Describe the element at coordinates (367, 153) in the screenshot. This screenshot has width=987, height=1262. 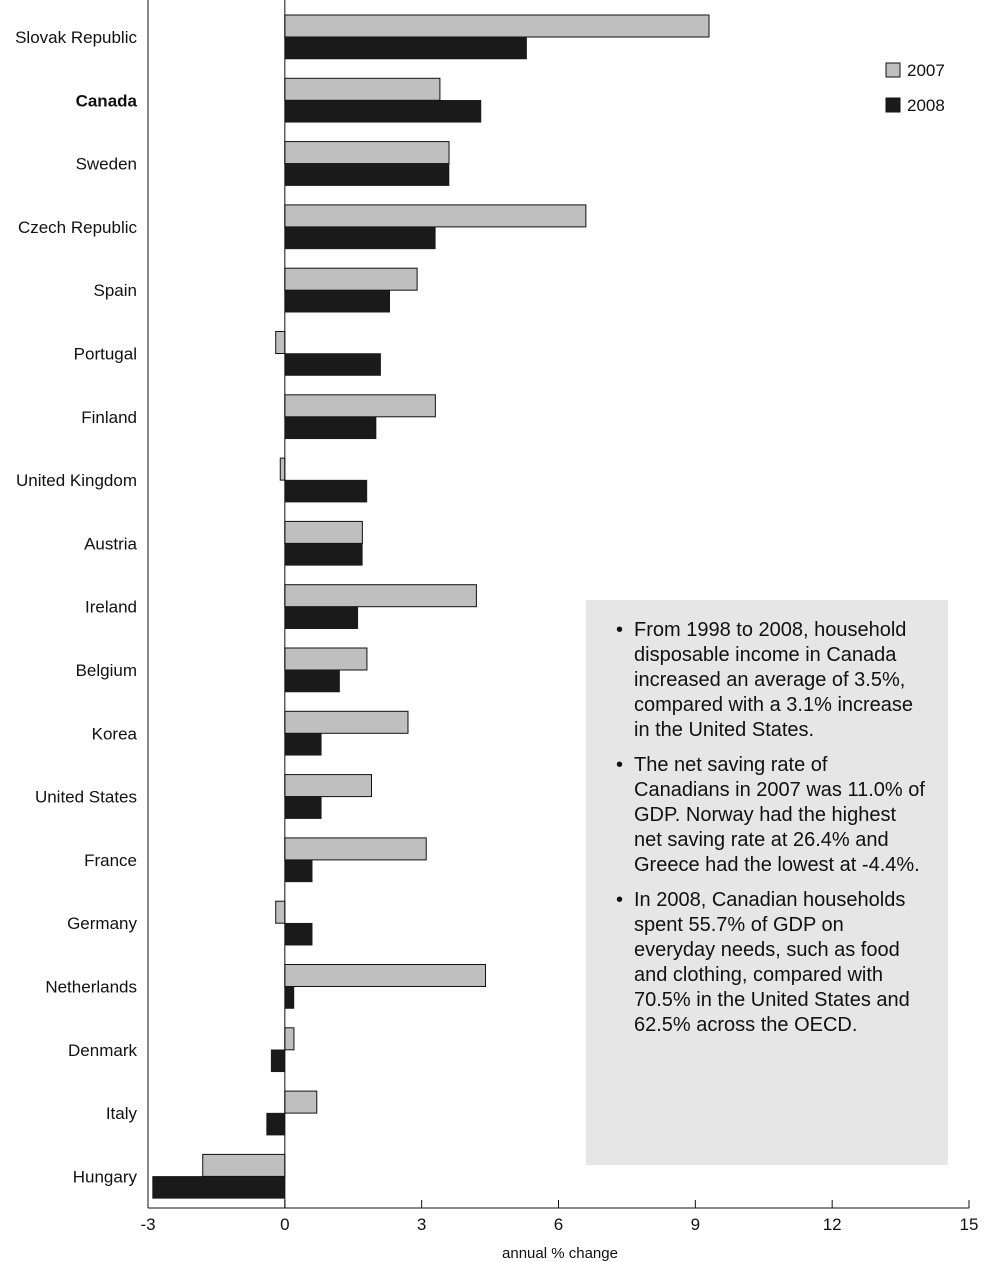
I see `bar-2007-sweden` at that location.